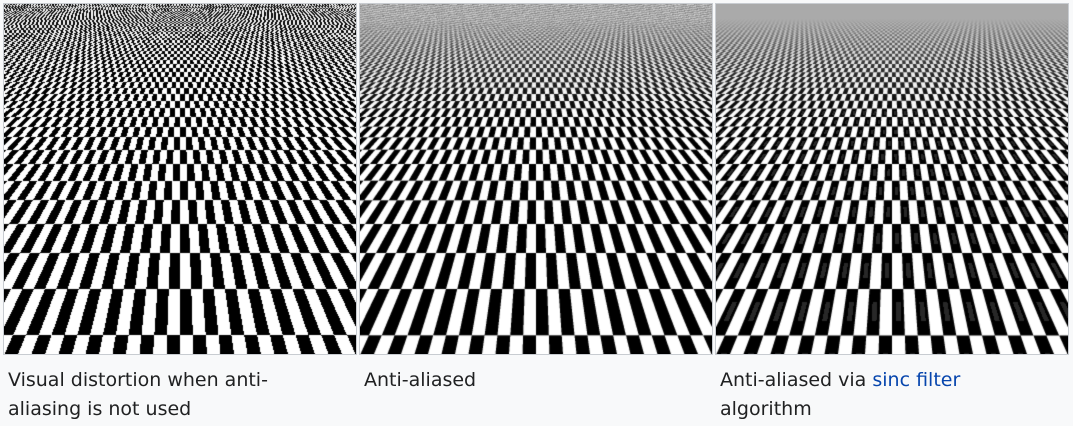 The height and width of the screenshot is (426, 1073). Describe the element at coordinates (916, 380) in the screenshot. I see `sinc-filter-link: sinc filter` at that location.